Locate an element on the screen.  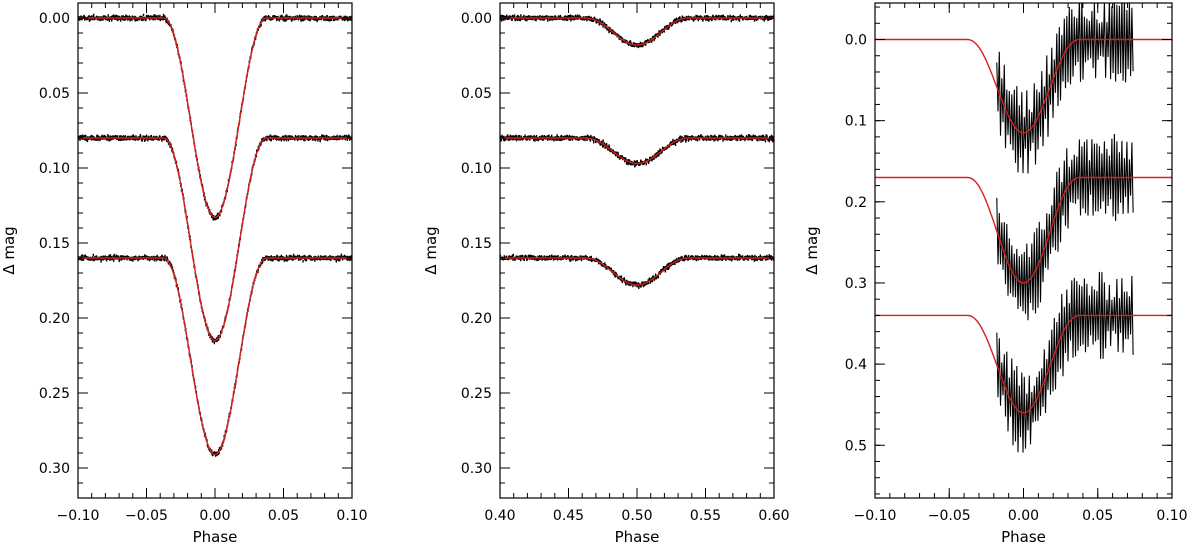
x-tick-label: 0.50 is located at coordinates (636, 516).